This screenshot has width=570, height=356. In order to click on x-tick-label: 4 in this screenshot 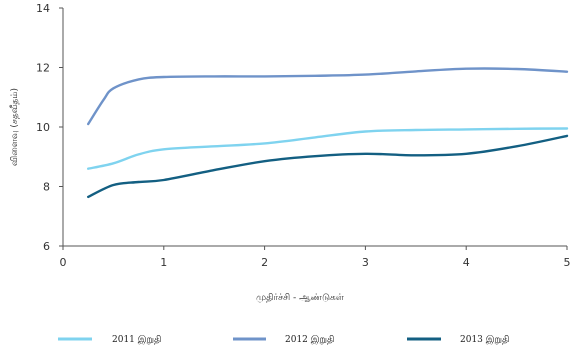, I will do `click(466, 262)`.